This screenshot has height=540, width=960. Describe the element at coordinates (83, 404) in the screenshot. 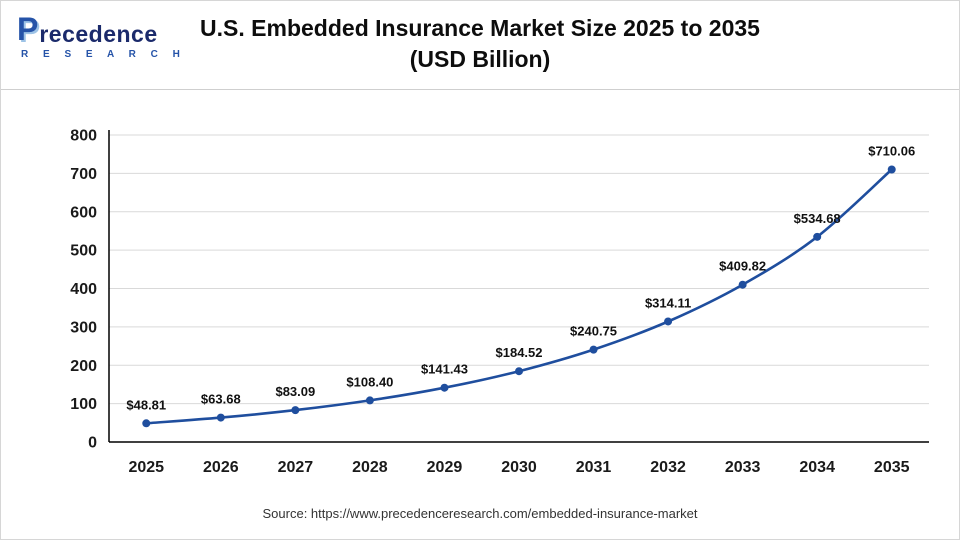

I see `y-axis-tick-label: 100` at that location.